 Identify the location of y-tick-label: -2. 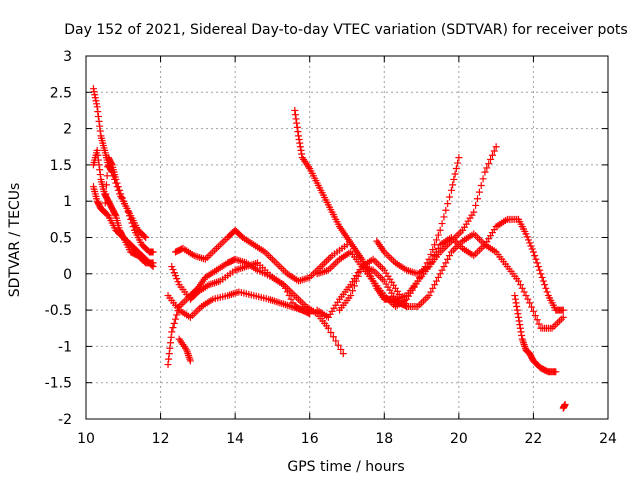
(65, 420).